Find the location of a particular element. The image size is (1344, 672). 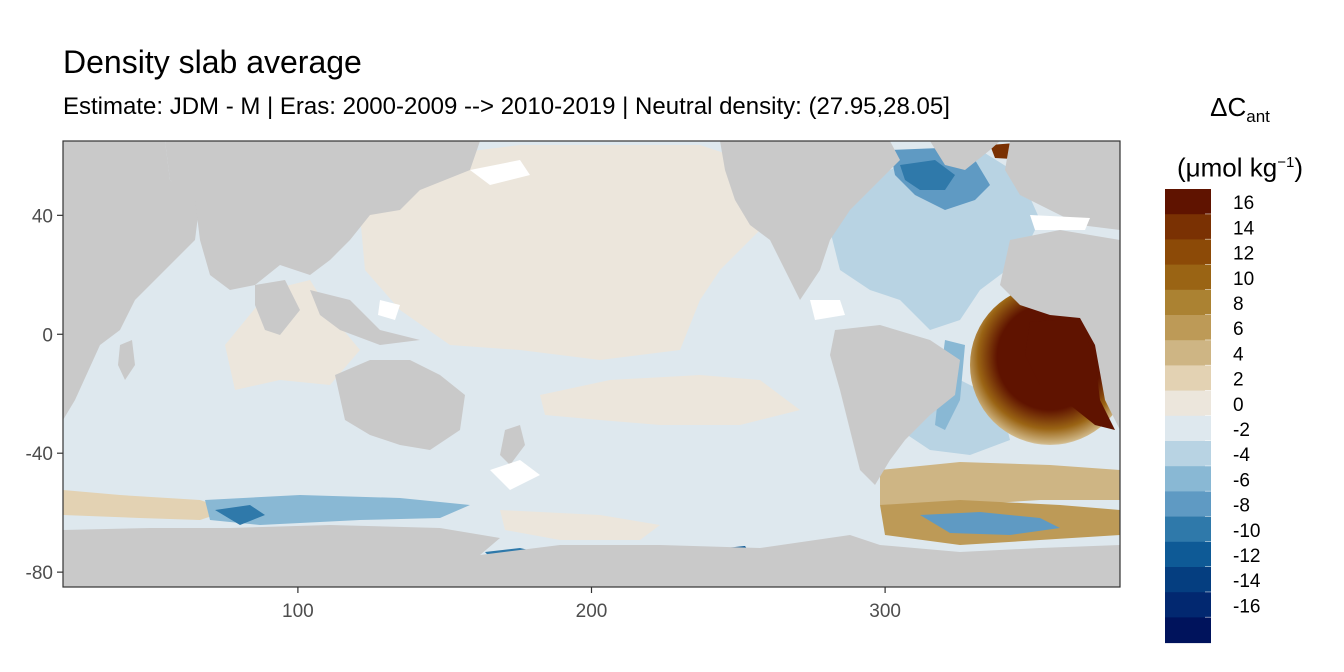

missing-data-east-pacific is located at coordinates (515, 475).